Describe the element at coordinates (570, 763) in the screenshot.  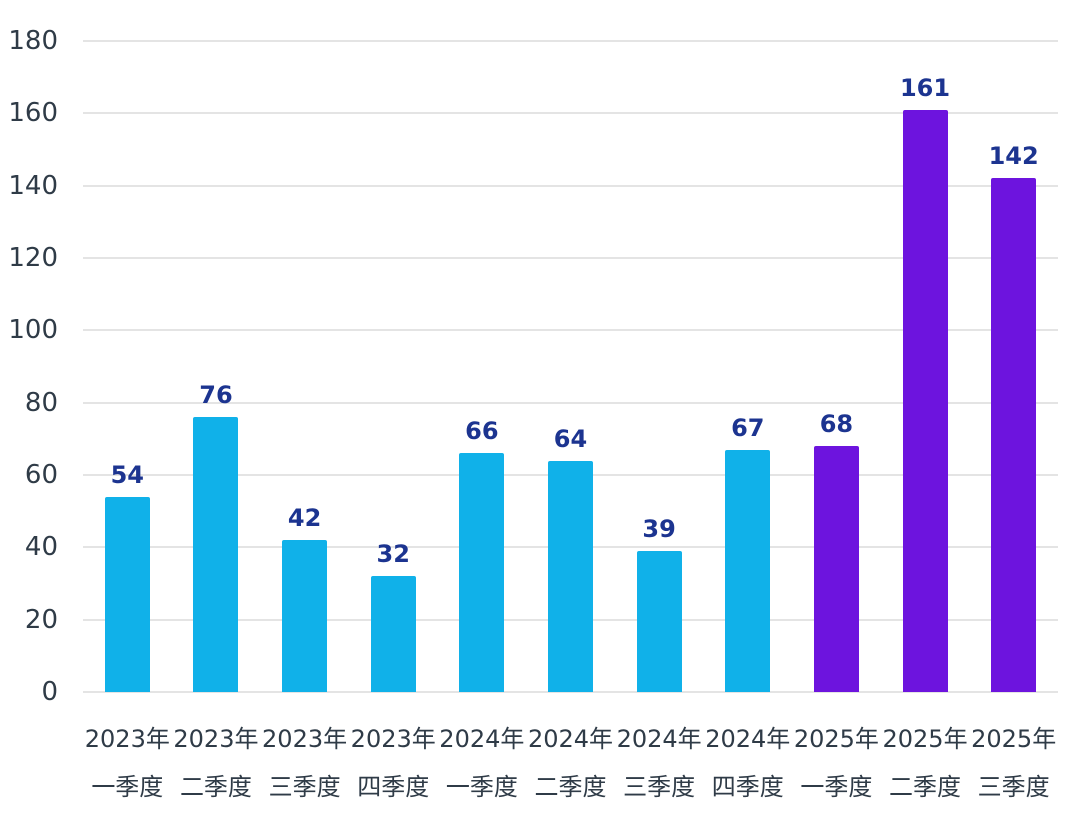
I see `x-axis-label: 2024年二季度` at that location.